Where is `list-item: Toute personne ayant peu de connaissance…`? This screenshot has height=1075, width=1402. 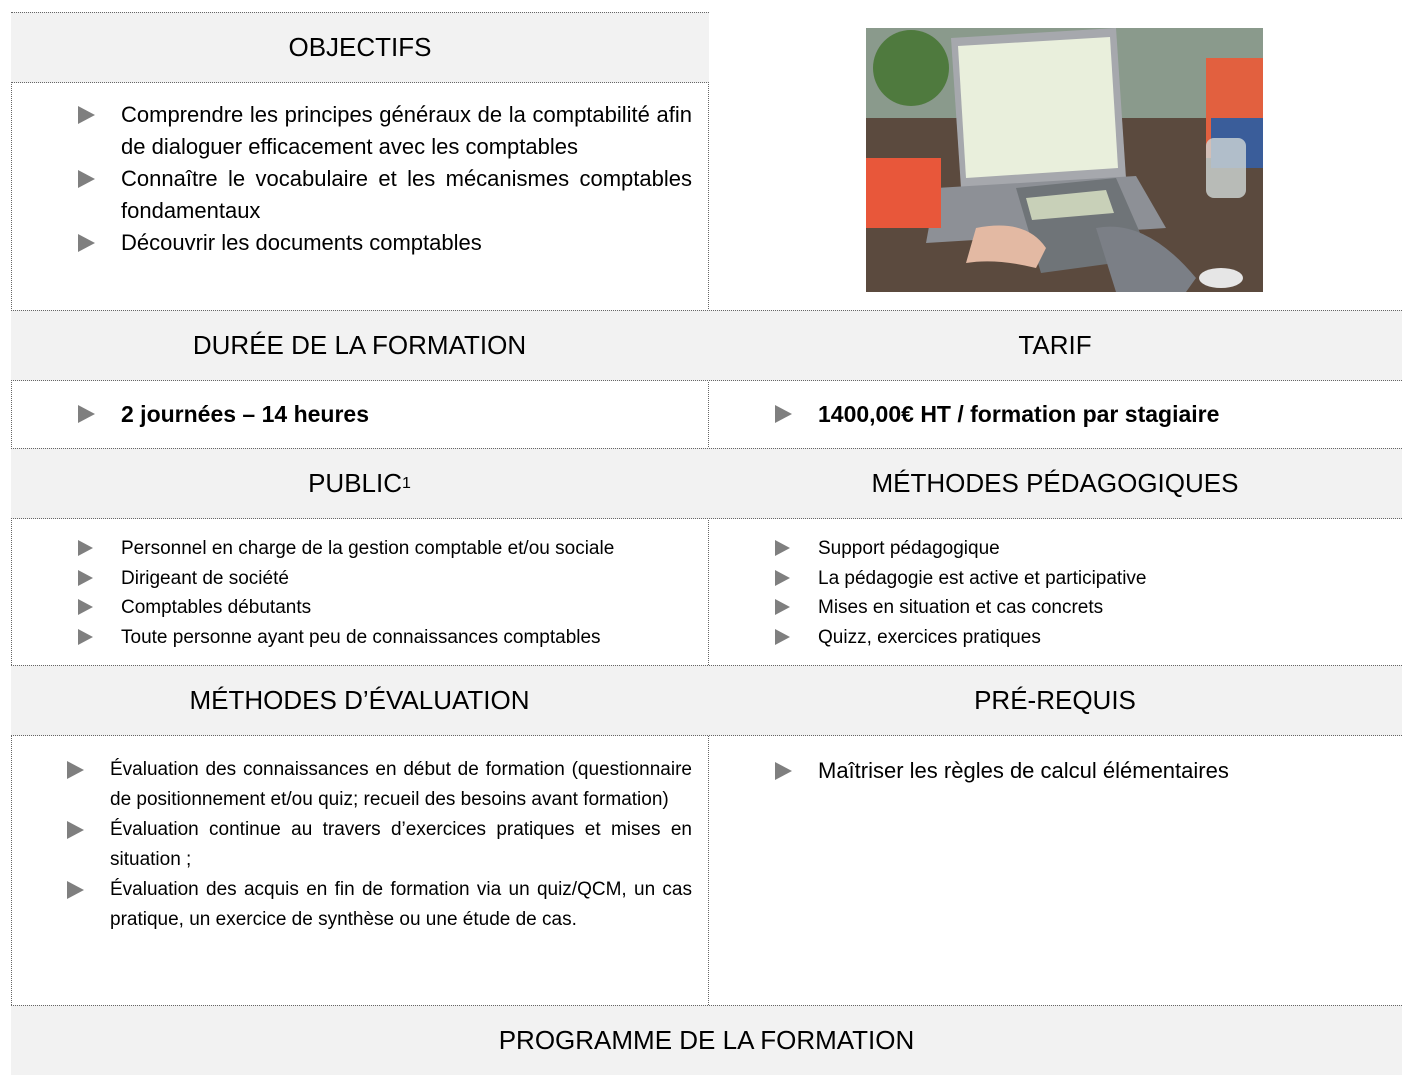 list-item: Toute personne ayant peu de connaissance… is located at coordinates (389, 638).